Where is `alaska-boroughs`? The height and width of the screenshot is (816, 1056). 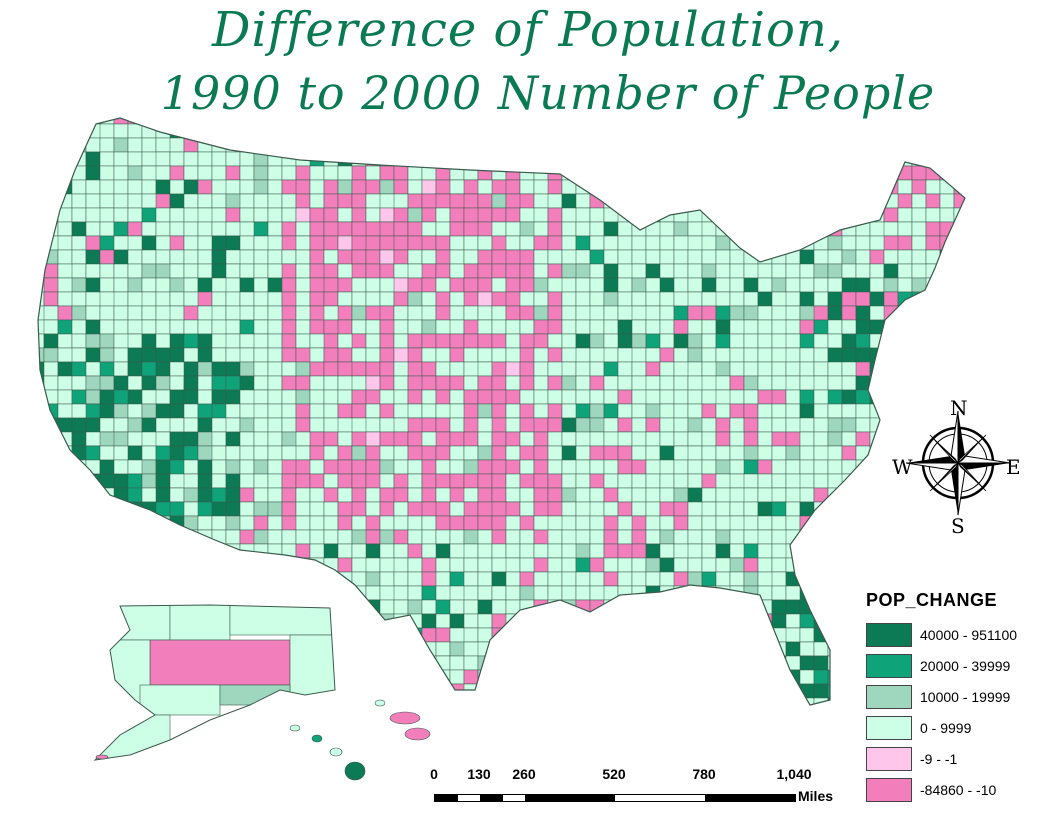
alaska-boroughs is located at coordinates (215, 682).